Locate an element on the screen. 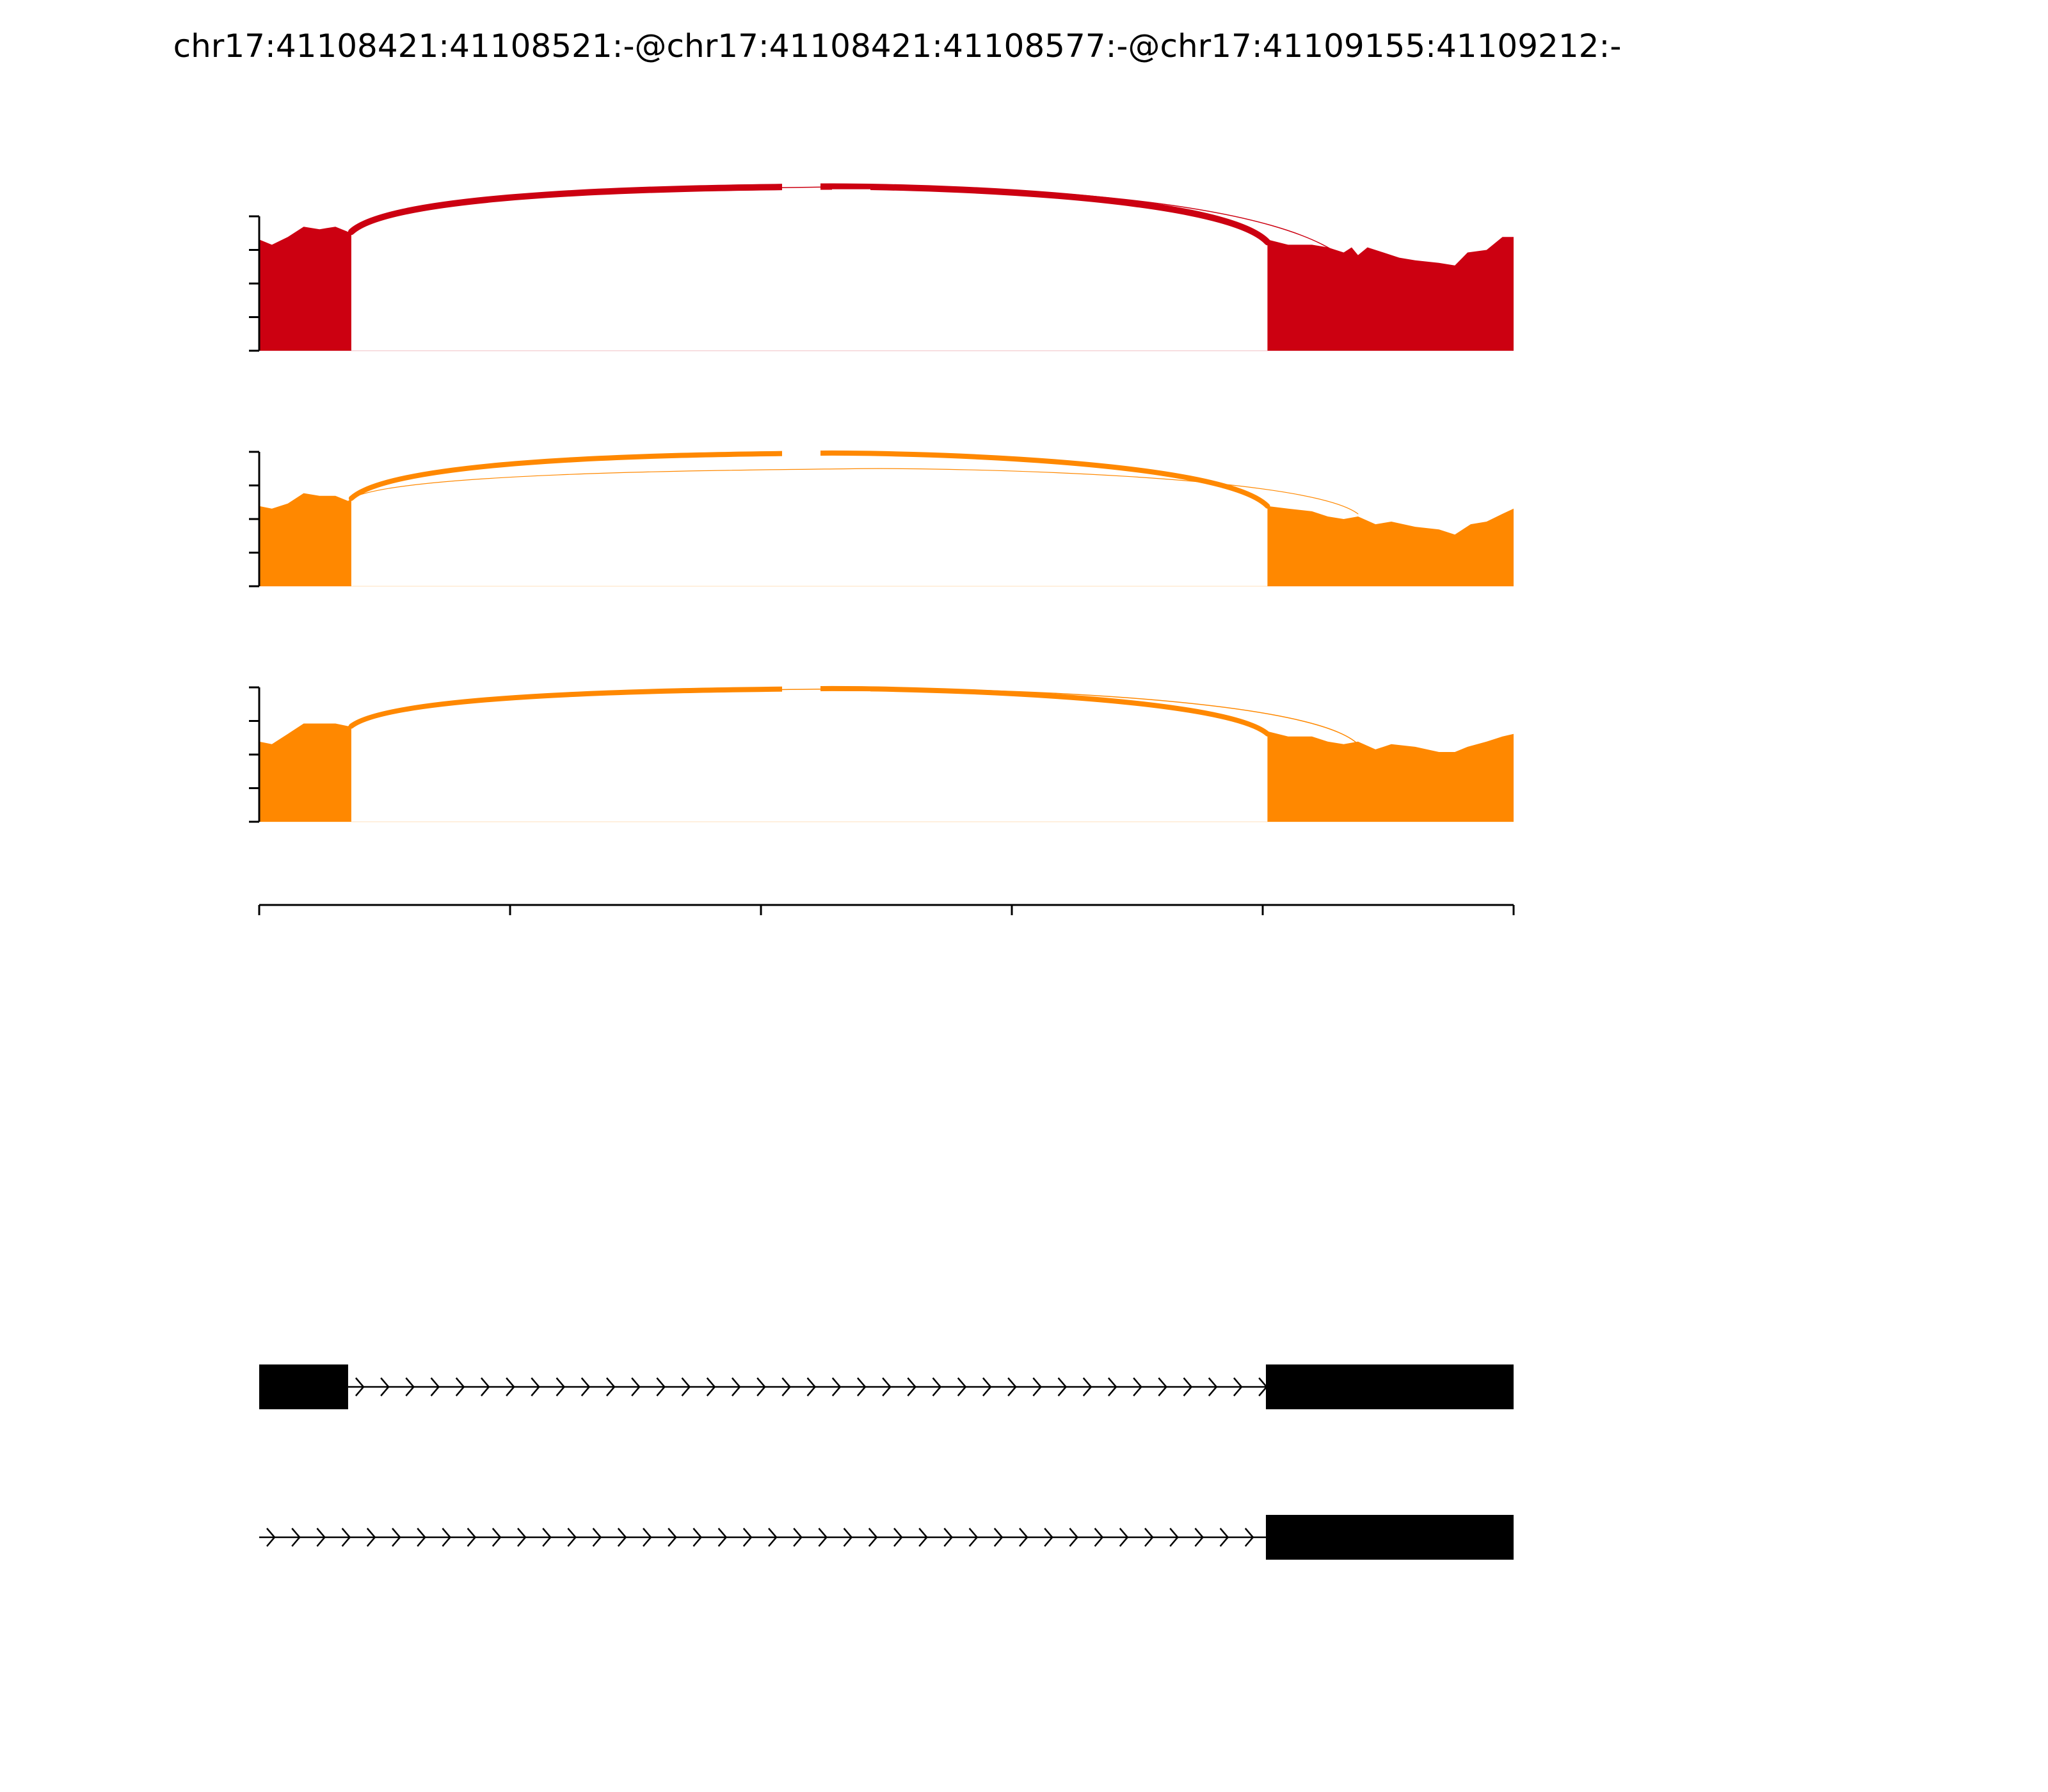 This screenshot has height=1792, width=2048. gene-models is located at coordinates (886, 1462).